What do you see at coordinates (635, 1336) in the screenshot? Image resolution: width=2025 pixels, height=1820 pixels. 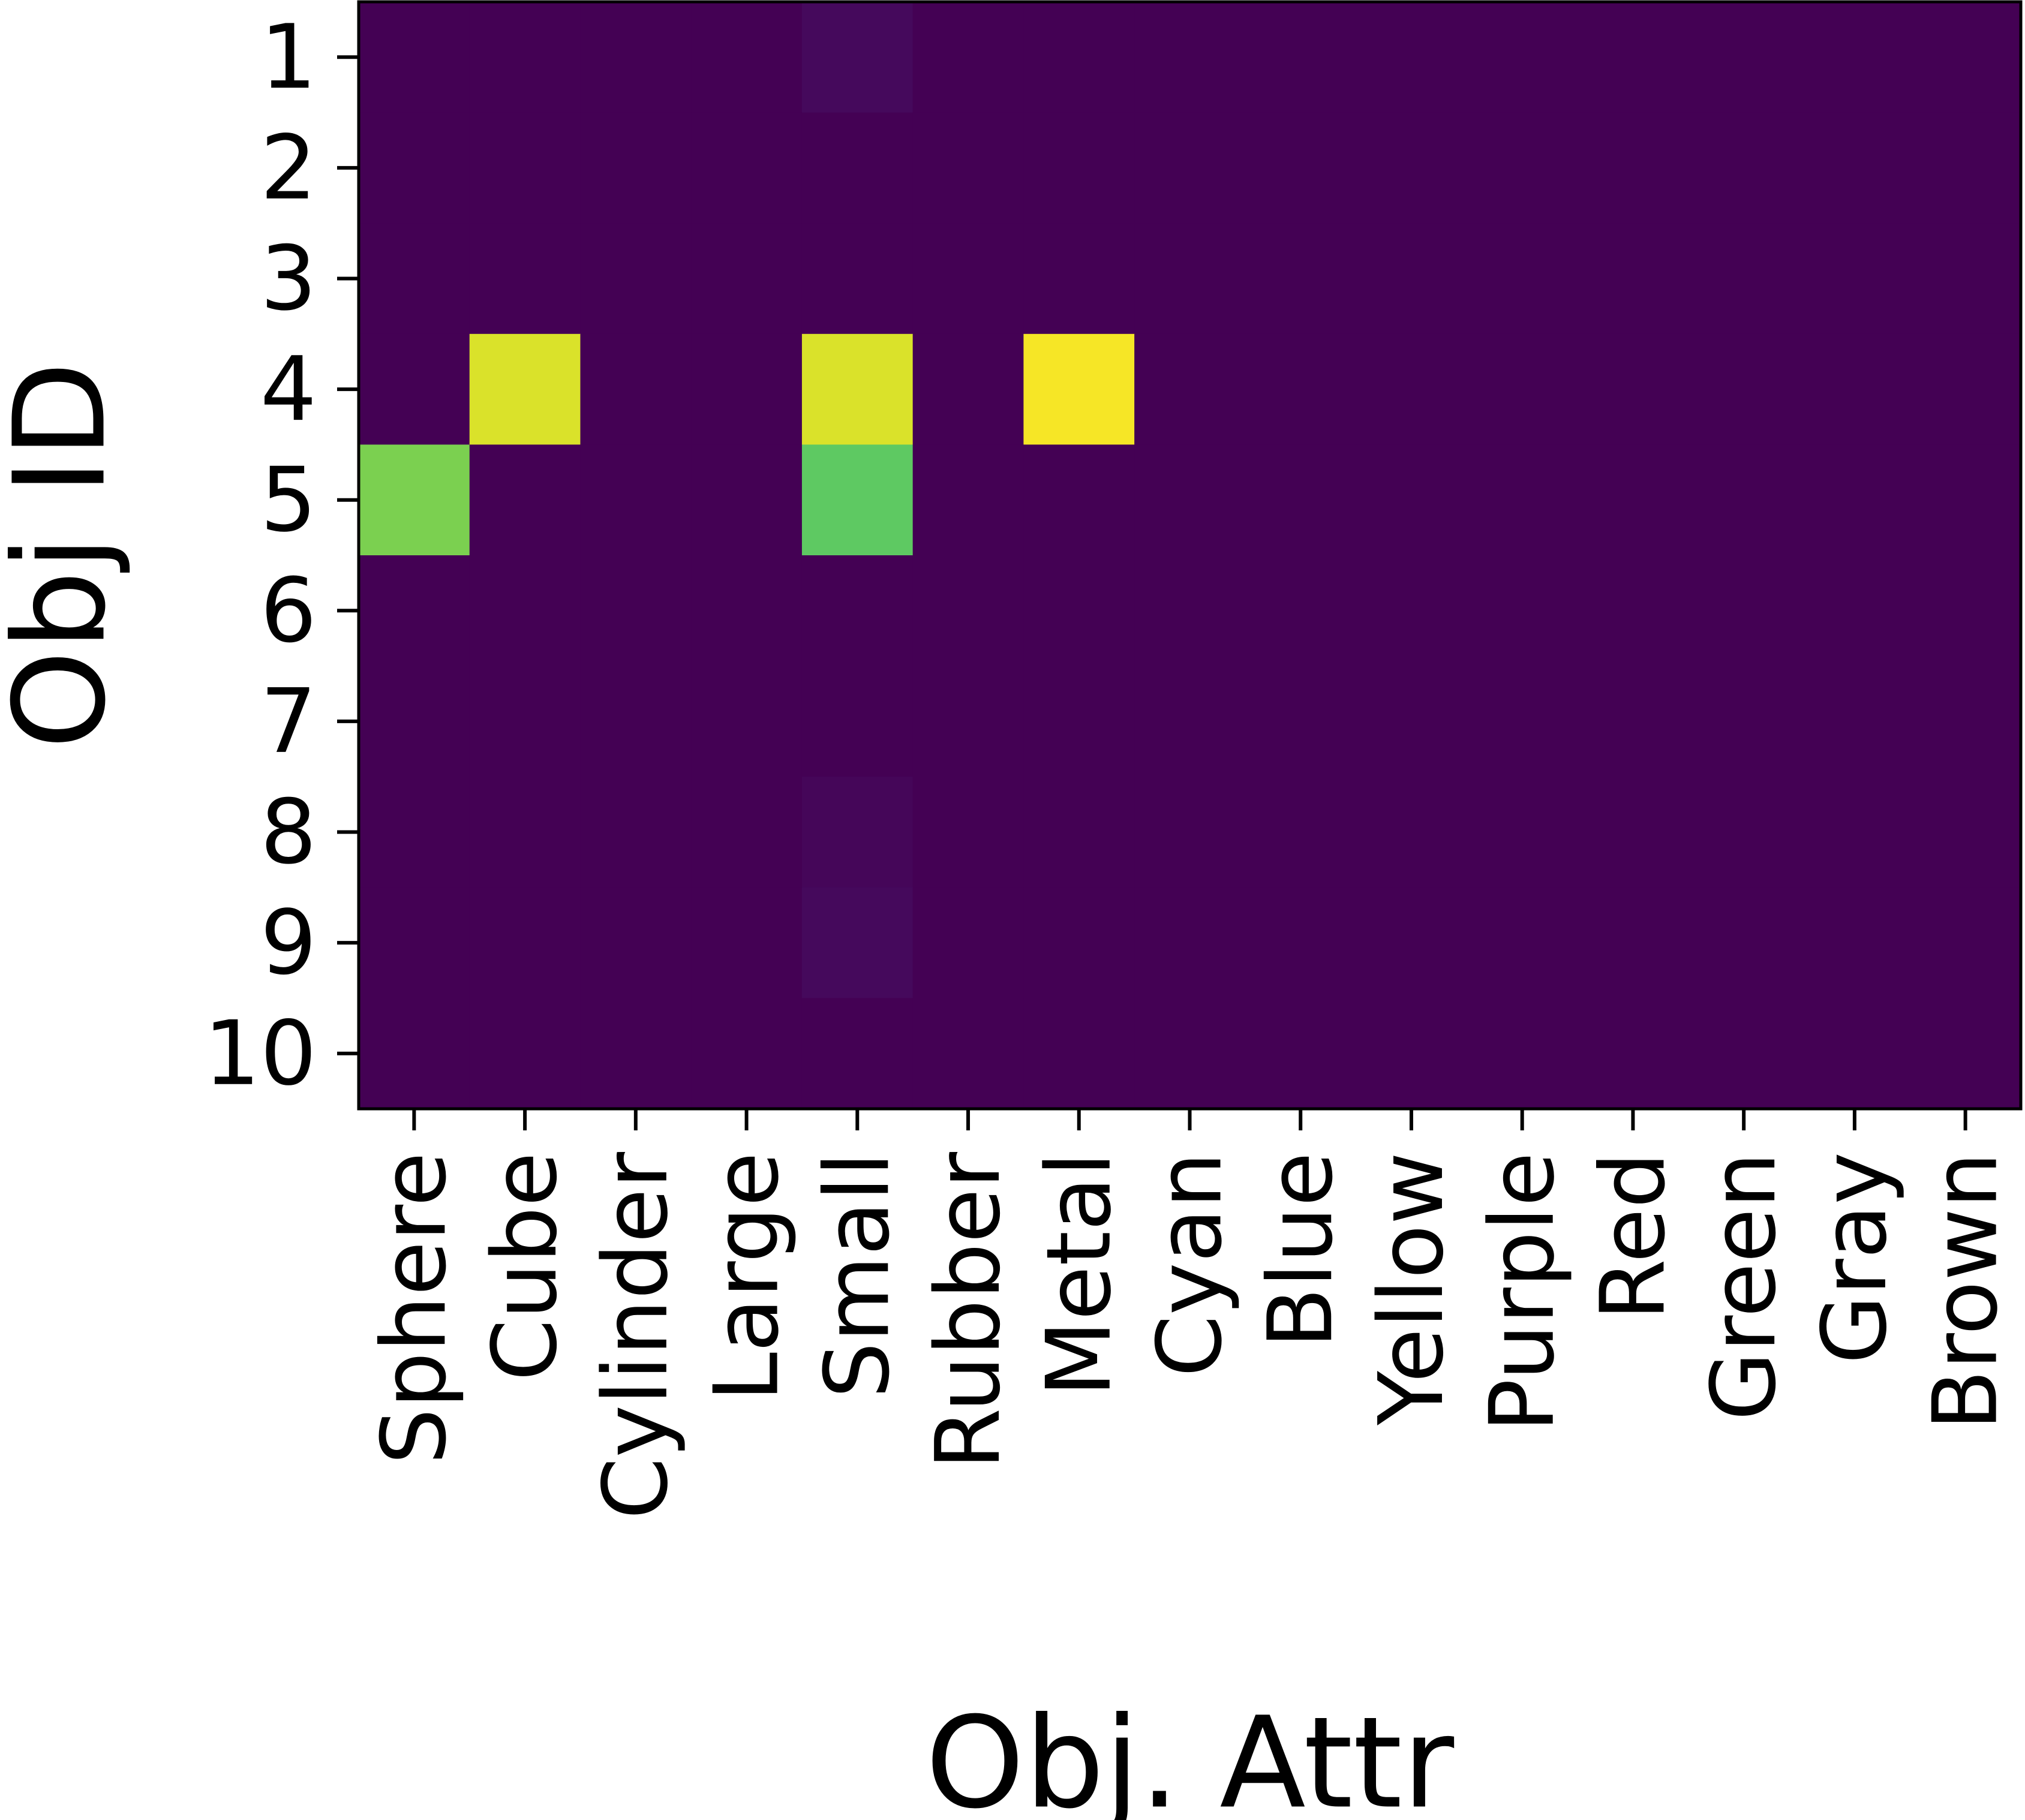 I see `x-tick-label: Cylinder` at bounding box center [635, 1336].